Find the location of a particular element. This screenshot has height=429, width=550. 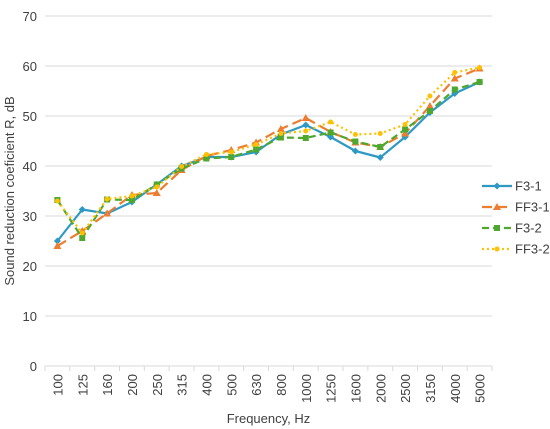

y-tick-label: 50 is located at coordinates (30, 116).